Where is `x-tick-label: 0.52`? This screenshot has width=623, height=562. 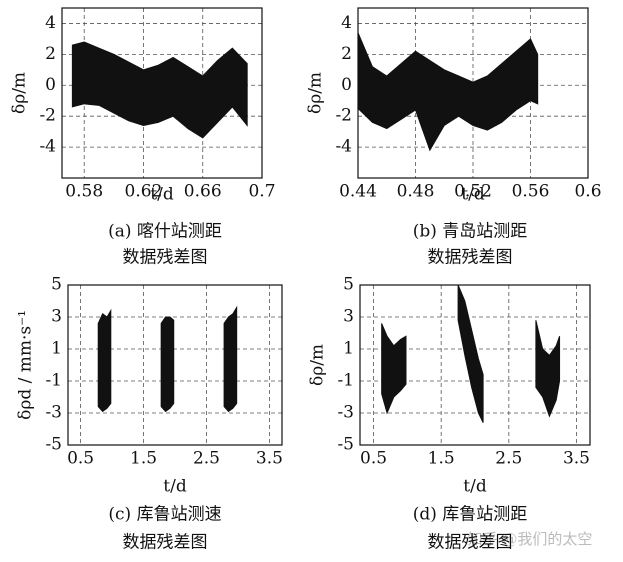
x-tick-label: 0.52 is located at coordinates (473, 192).